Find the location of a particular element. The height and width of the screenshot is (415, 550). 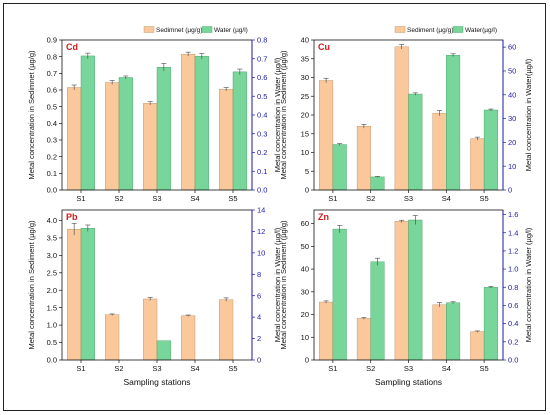

y-tick-label: 30 is located at coordinates (305, 291).